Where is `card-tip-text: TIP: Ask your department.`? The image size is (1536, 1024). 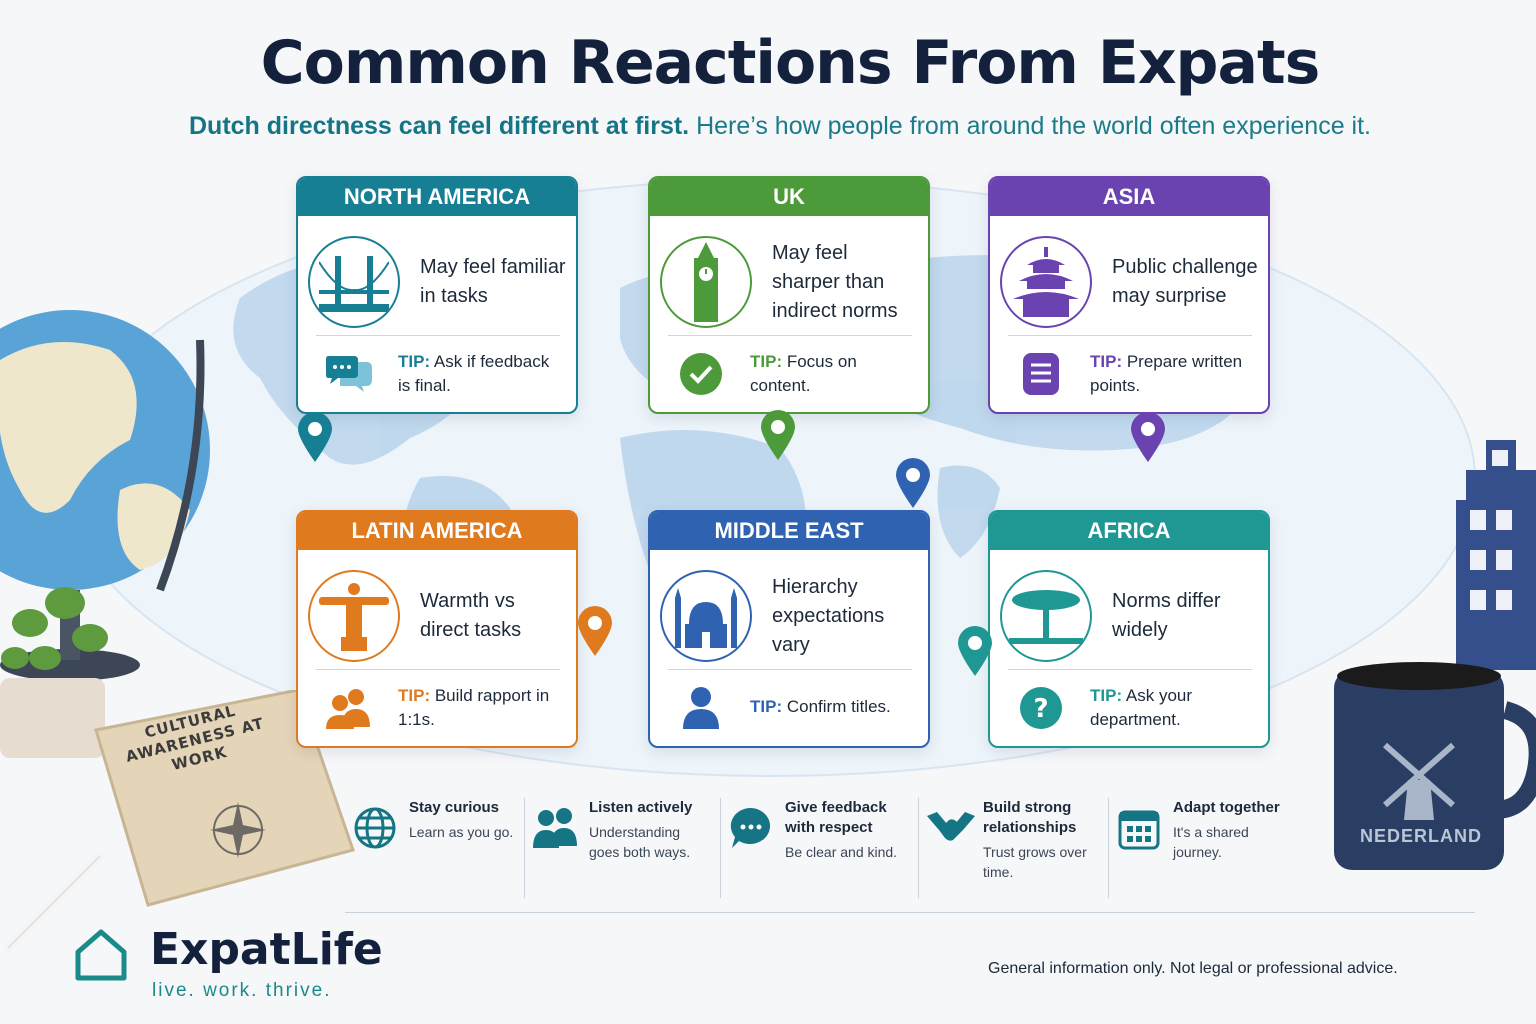
card-tip-text: TIP: Ask your department. is located at coordinates (1174, 708).